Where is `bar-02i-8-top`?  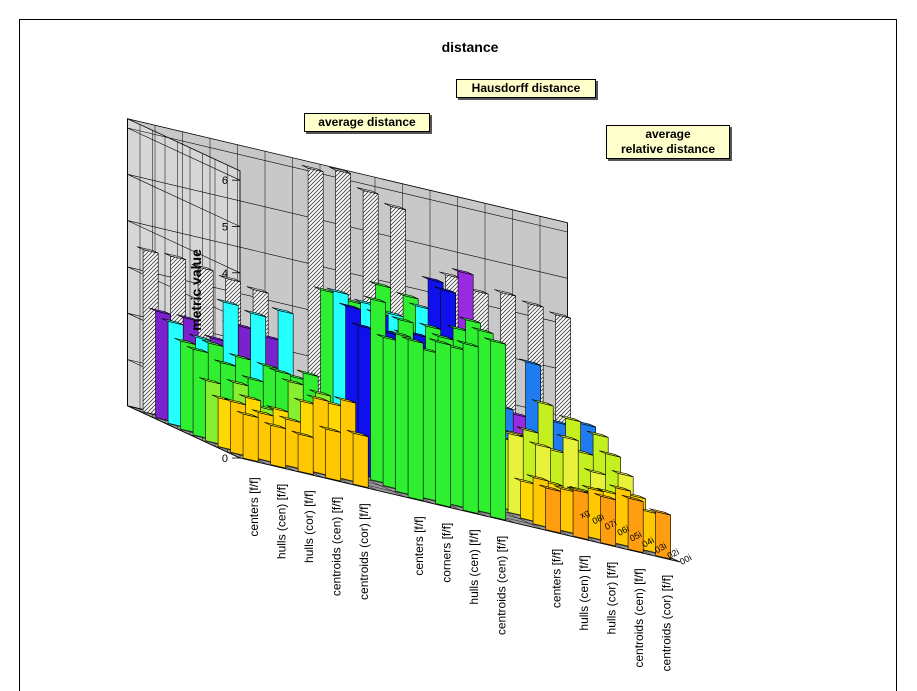 bar-02i-8-top is located at coordinates (482, 330).